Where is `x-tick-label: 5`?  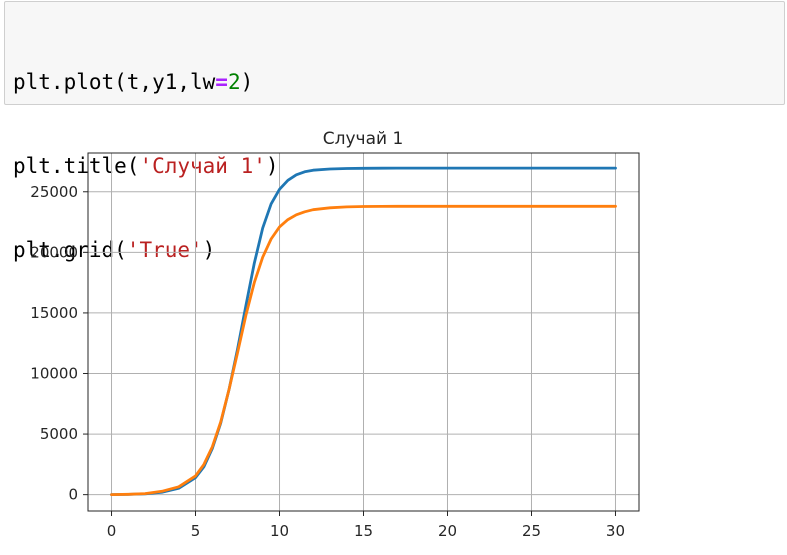 x-tick-label: 5 is located at coordinates (196, 531).